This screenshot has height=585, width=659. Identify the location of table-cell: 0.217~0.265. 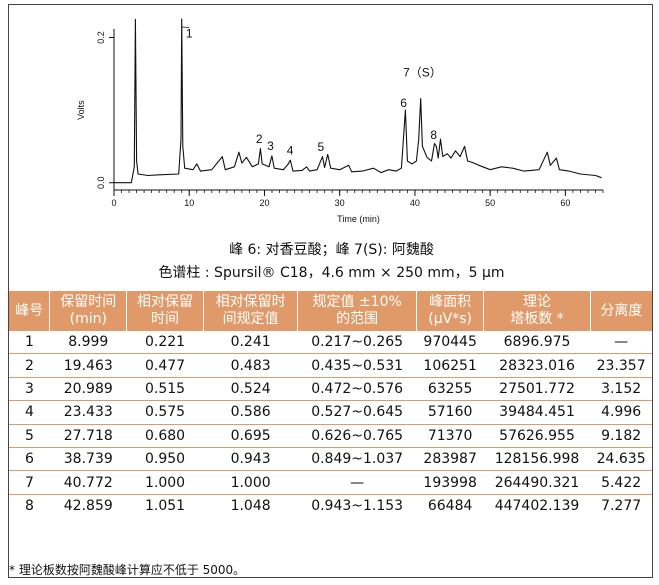
(357, 342).